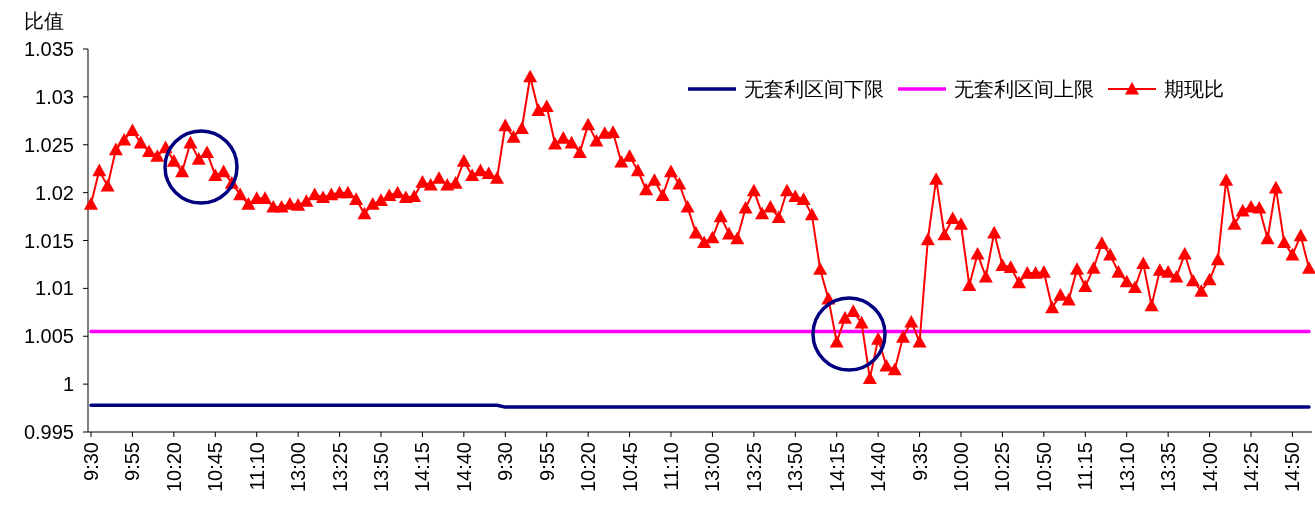 The image size is (1315, 506). Describe the element at coordinates (814, 89) in the screenshot. I see `legend-label: 无套利区间下限` at that location.